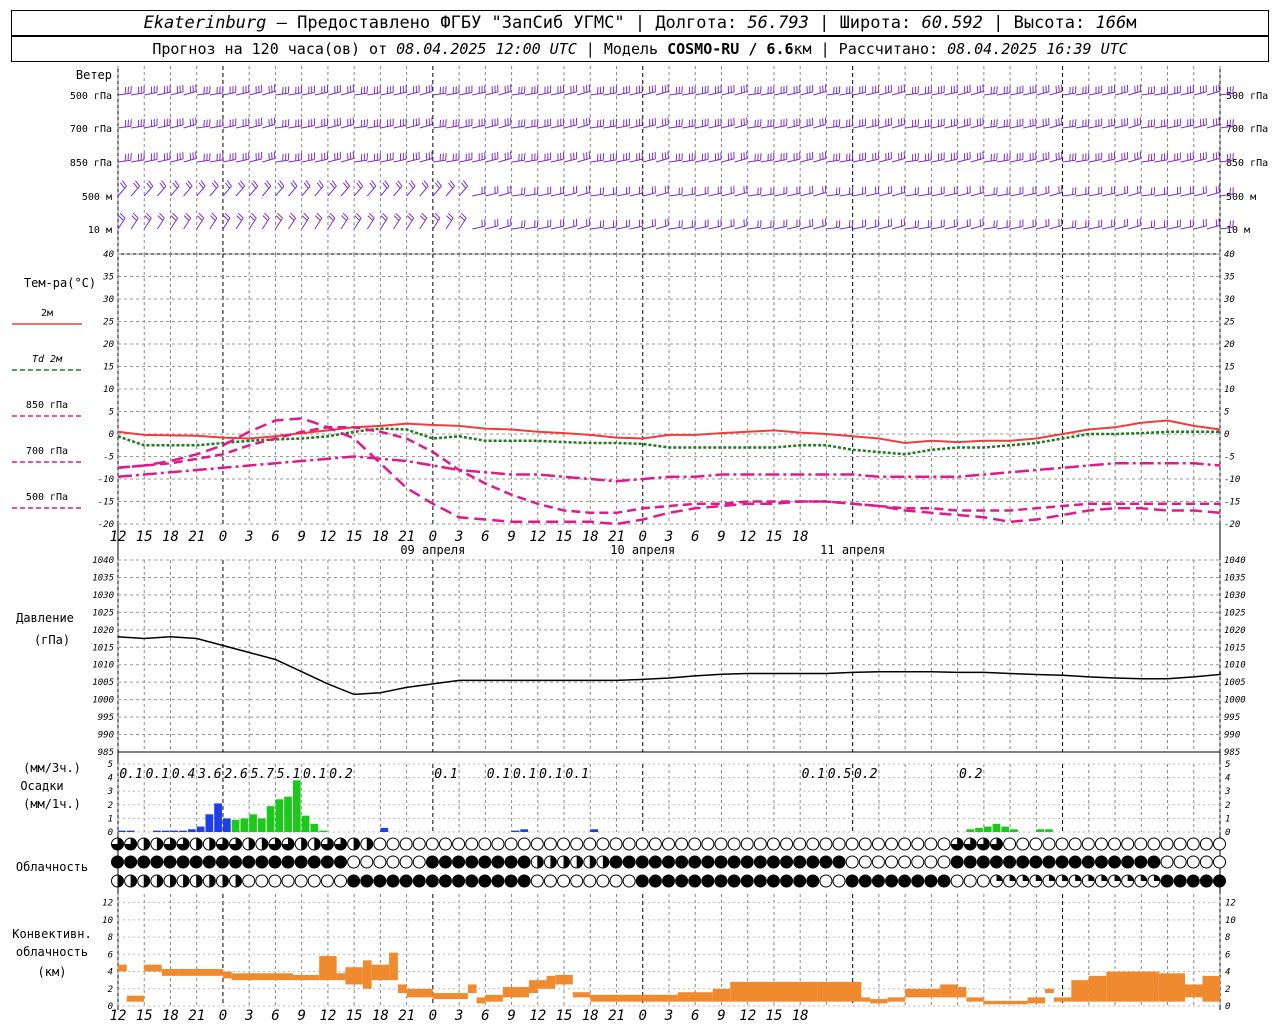  I want to click on cloud-title: Облачность, so click(52, 867).